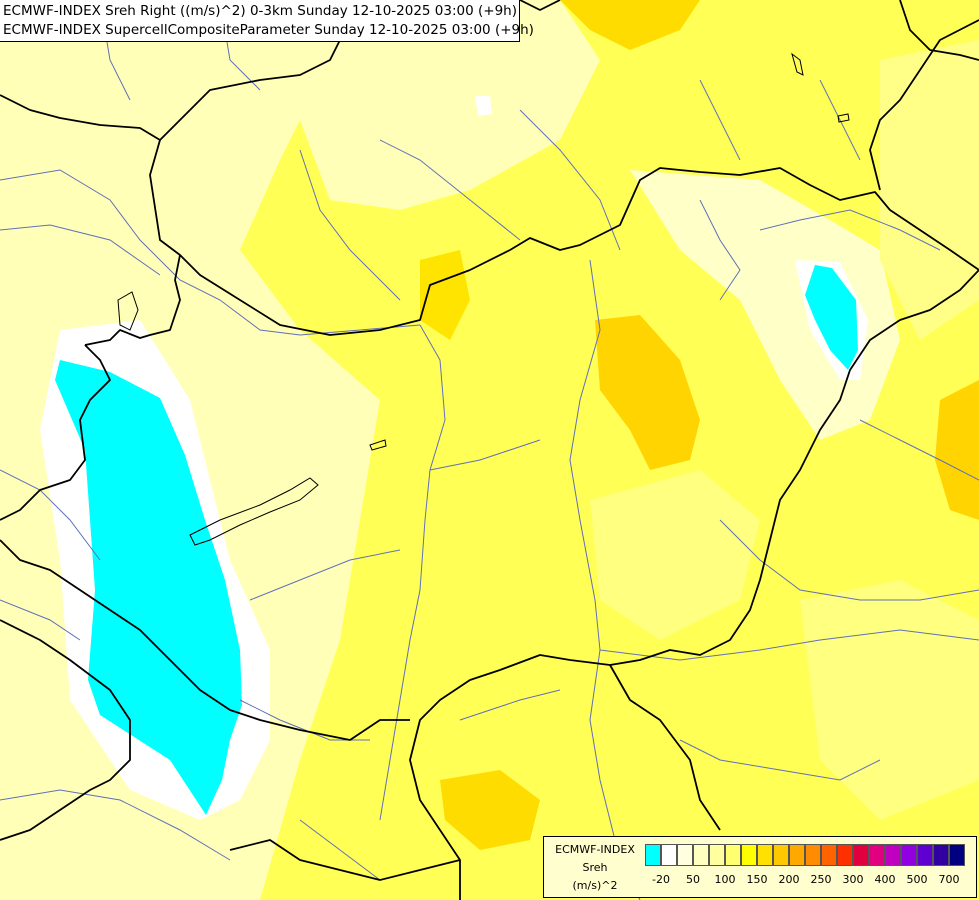 Image resolution: width=979 pixels, height=900 pixels. Describe the element at coordinates (765, 305) in the screenshot. I see `sreh-field-pale-northeast` at that location.